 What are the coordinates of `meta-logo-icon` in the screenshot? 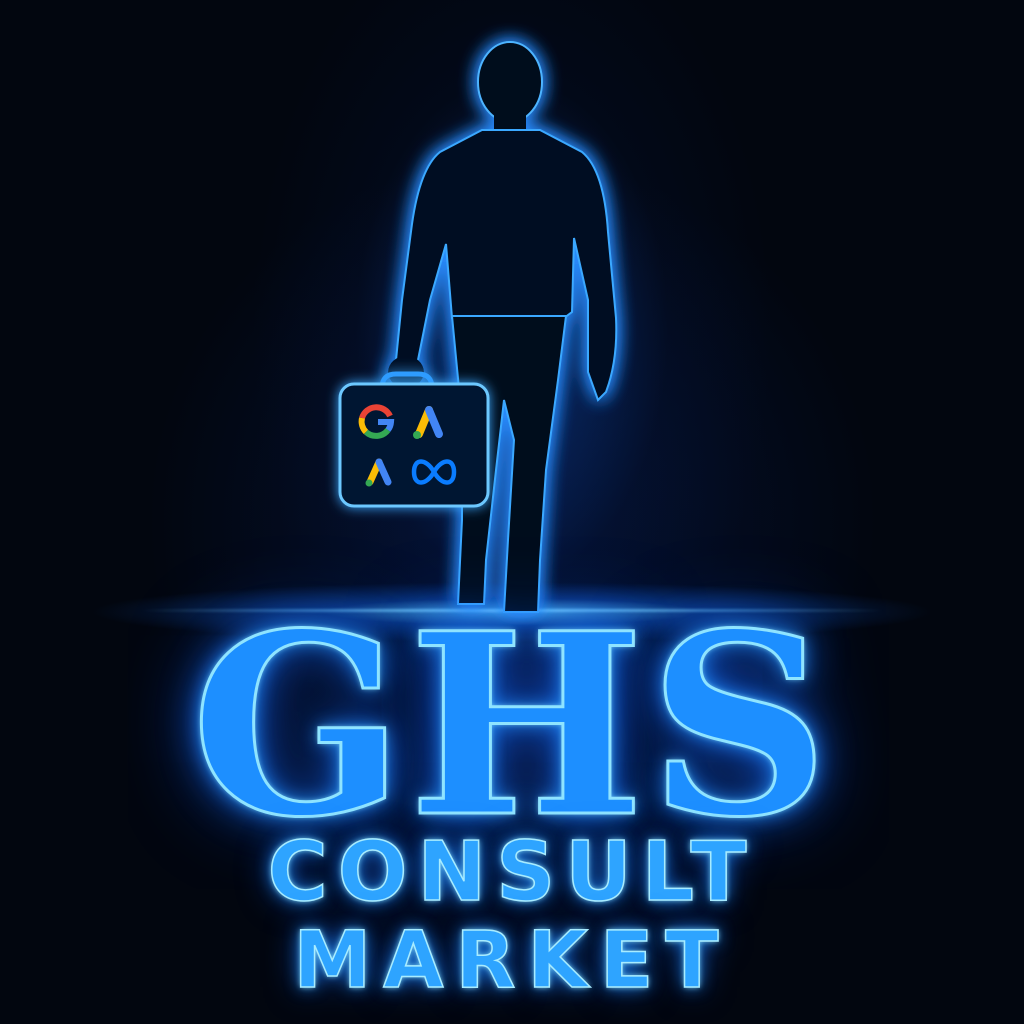 It's located at (434, 472).